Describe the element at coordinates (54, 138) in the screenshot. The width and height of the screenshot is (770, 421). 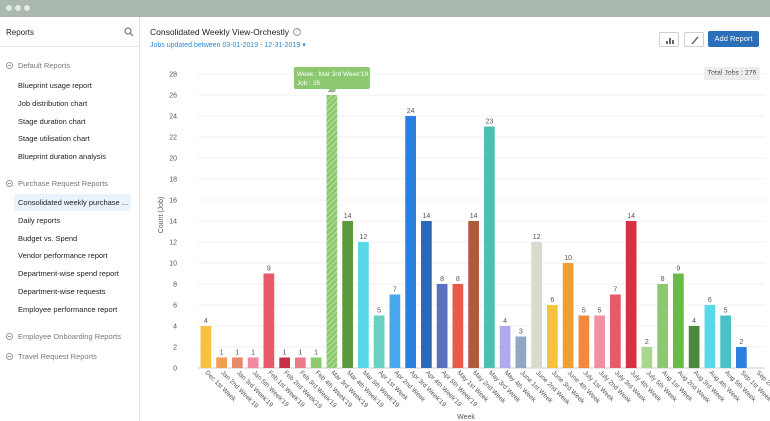
I see `sidebar-item: Stage utilisation chart` at that location.